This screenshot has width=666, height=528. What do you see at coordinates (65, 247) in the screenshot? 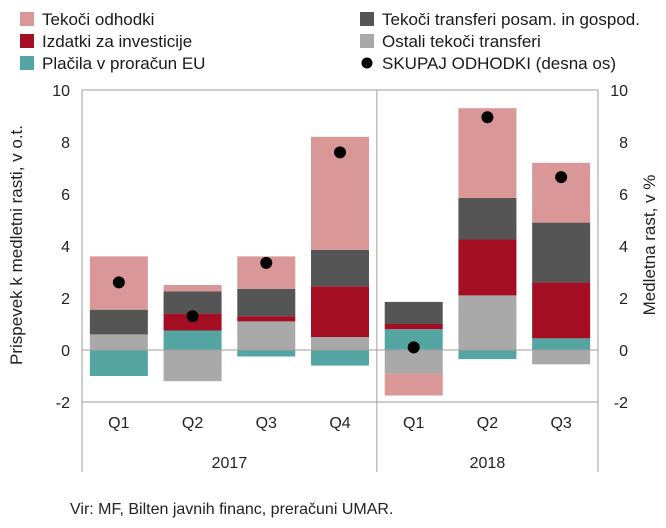
I see `y-tick-label-left: 4` at bounding box center [65, 247].